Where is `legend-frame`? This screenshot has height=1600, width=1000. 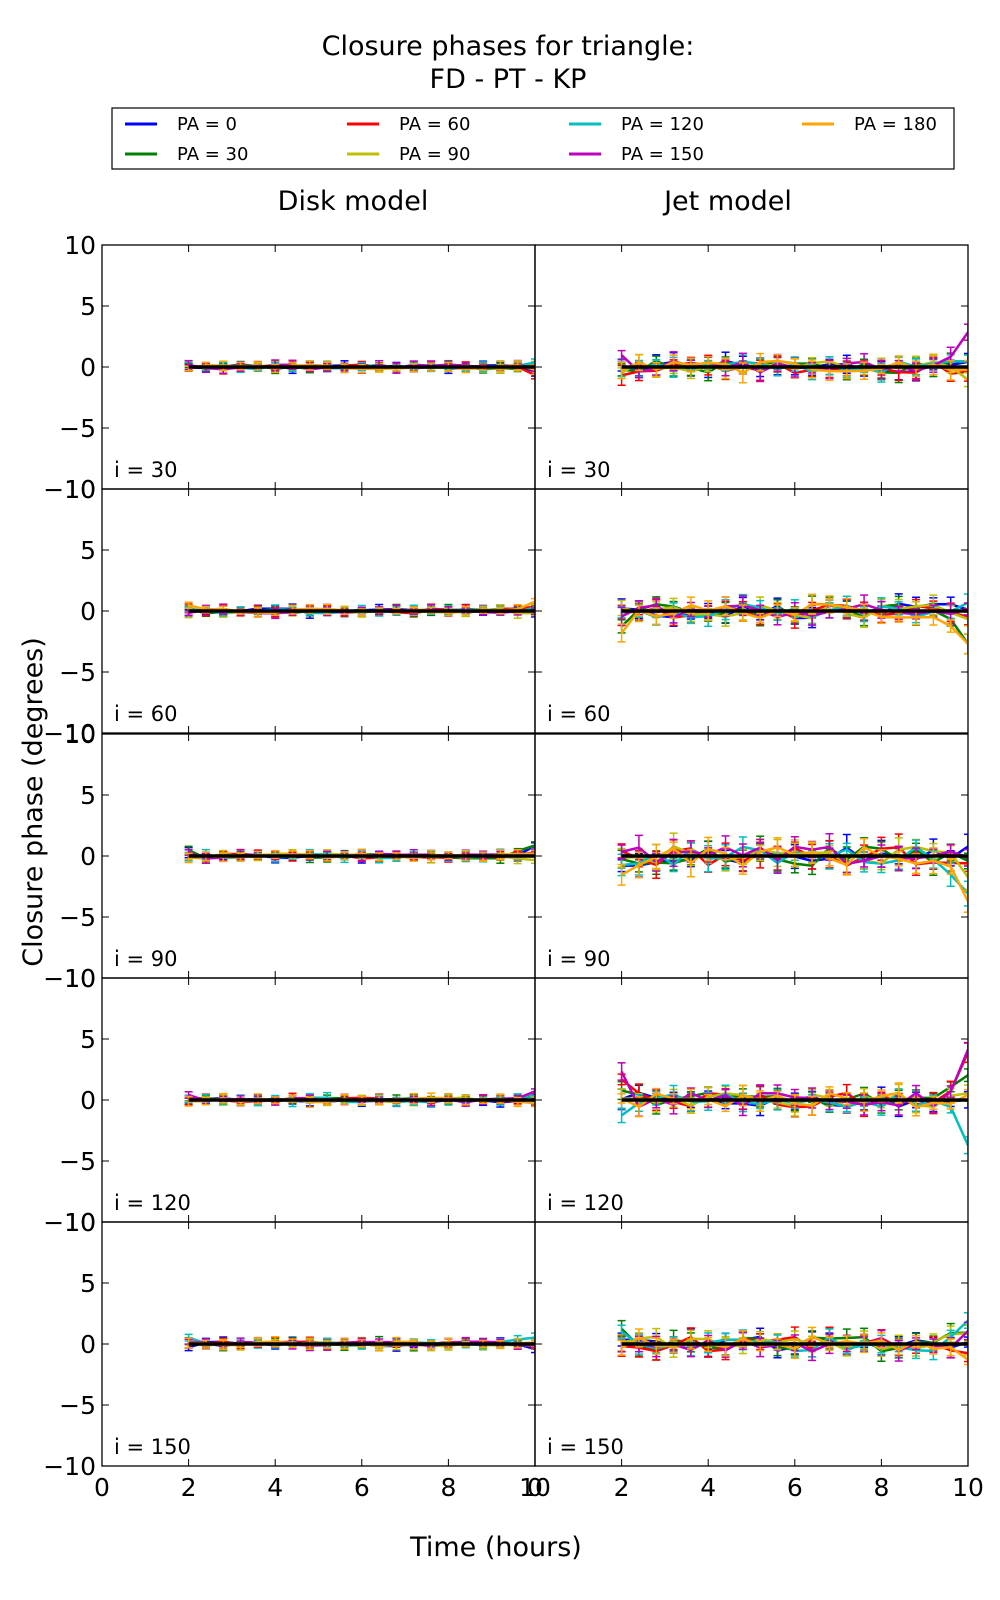 legend-frame is located at coordinates (533, 138).